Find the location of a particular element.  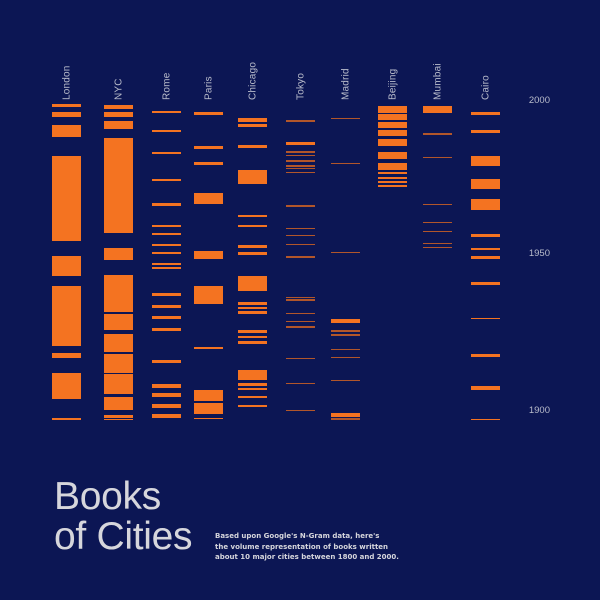

column-label-text: Rome is located at coordinates (166, 86).